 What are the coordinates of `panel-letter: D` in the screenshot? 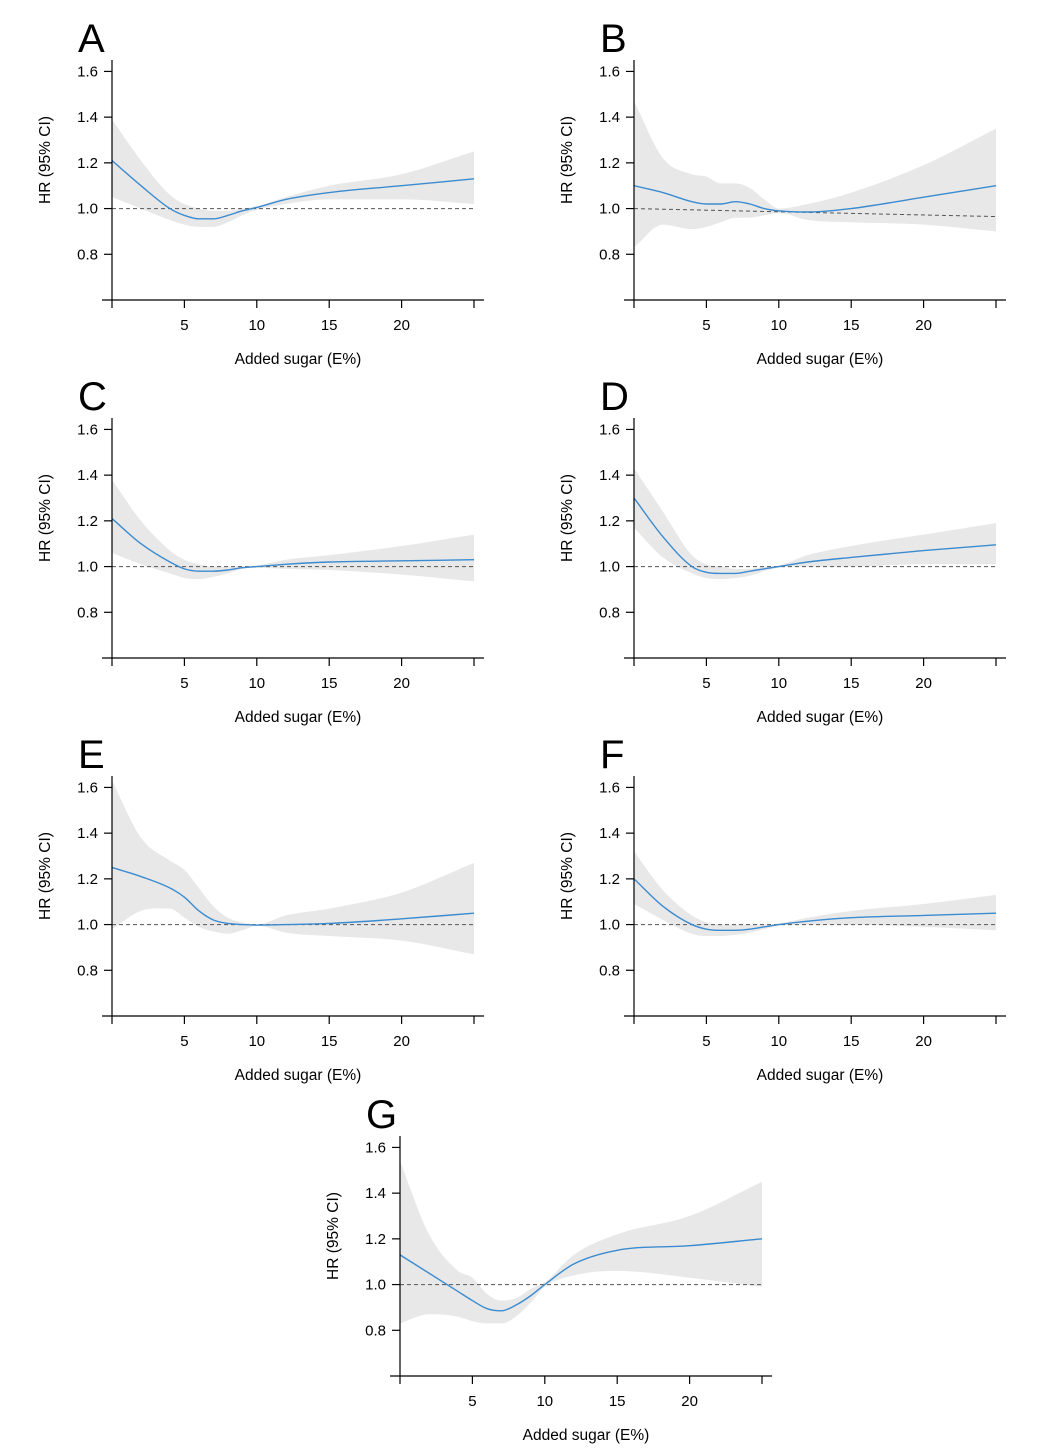 It's located at (614, 397).